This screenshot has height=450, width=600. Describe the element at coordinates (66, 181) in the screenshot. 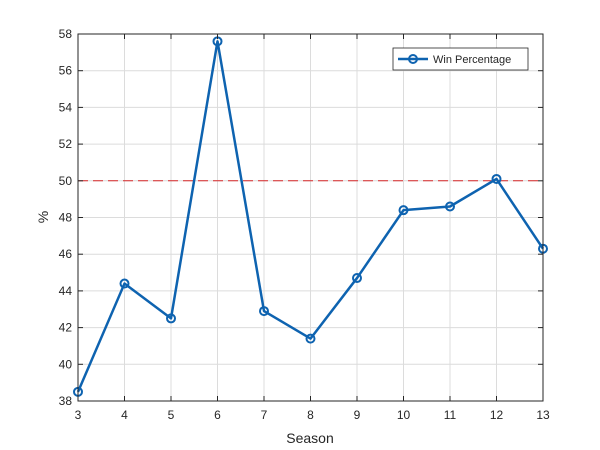

I see `y-tick-label: 50` at that location.